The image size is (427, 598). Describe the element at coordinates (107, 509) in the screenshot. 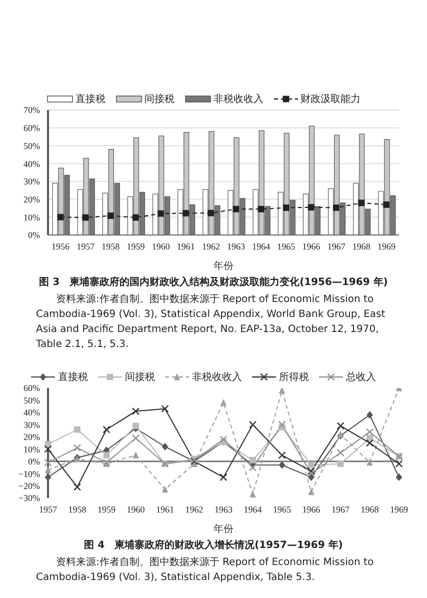

I see `x-tick-label: 1959` at that location.